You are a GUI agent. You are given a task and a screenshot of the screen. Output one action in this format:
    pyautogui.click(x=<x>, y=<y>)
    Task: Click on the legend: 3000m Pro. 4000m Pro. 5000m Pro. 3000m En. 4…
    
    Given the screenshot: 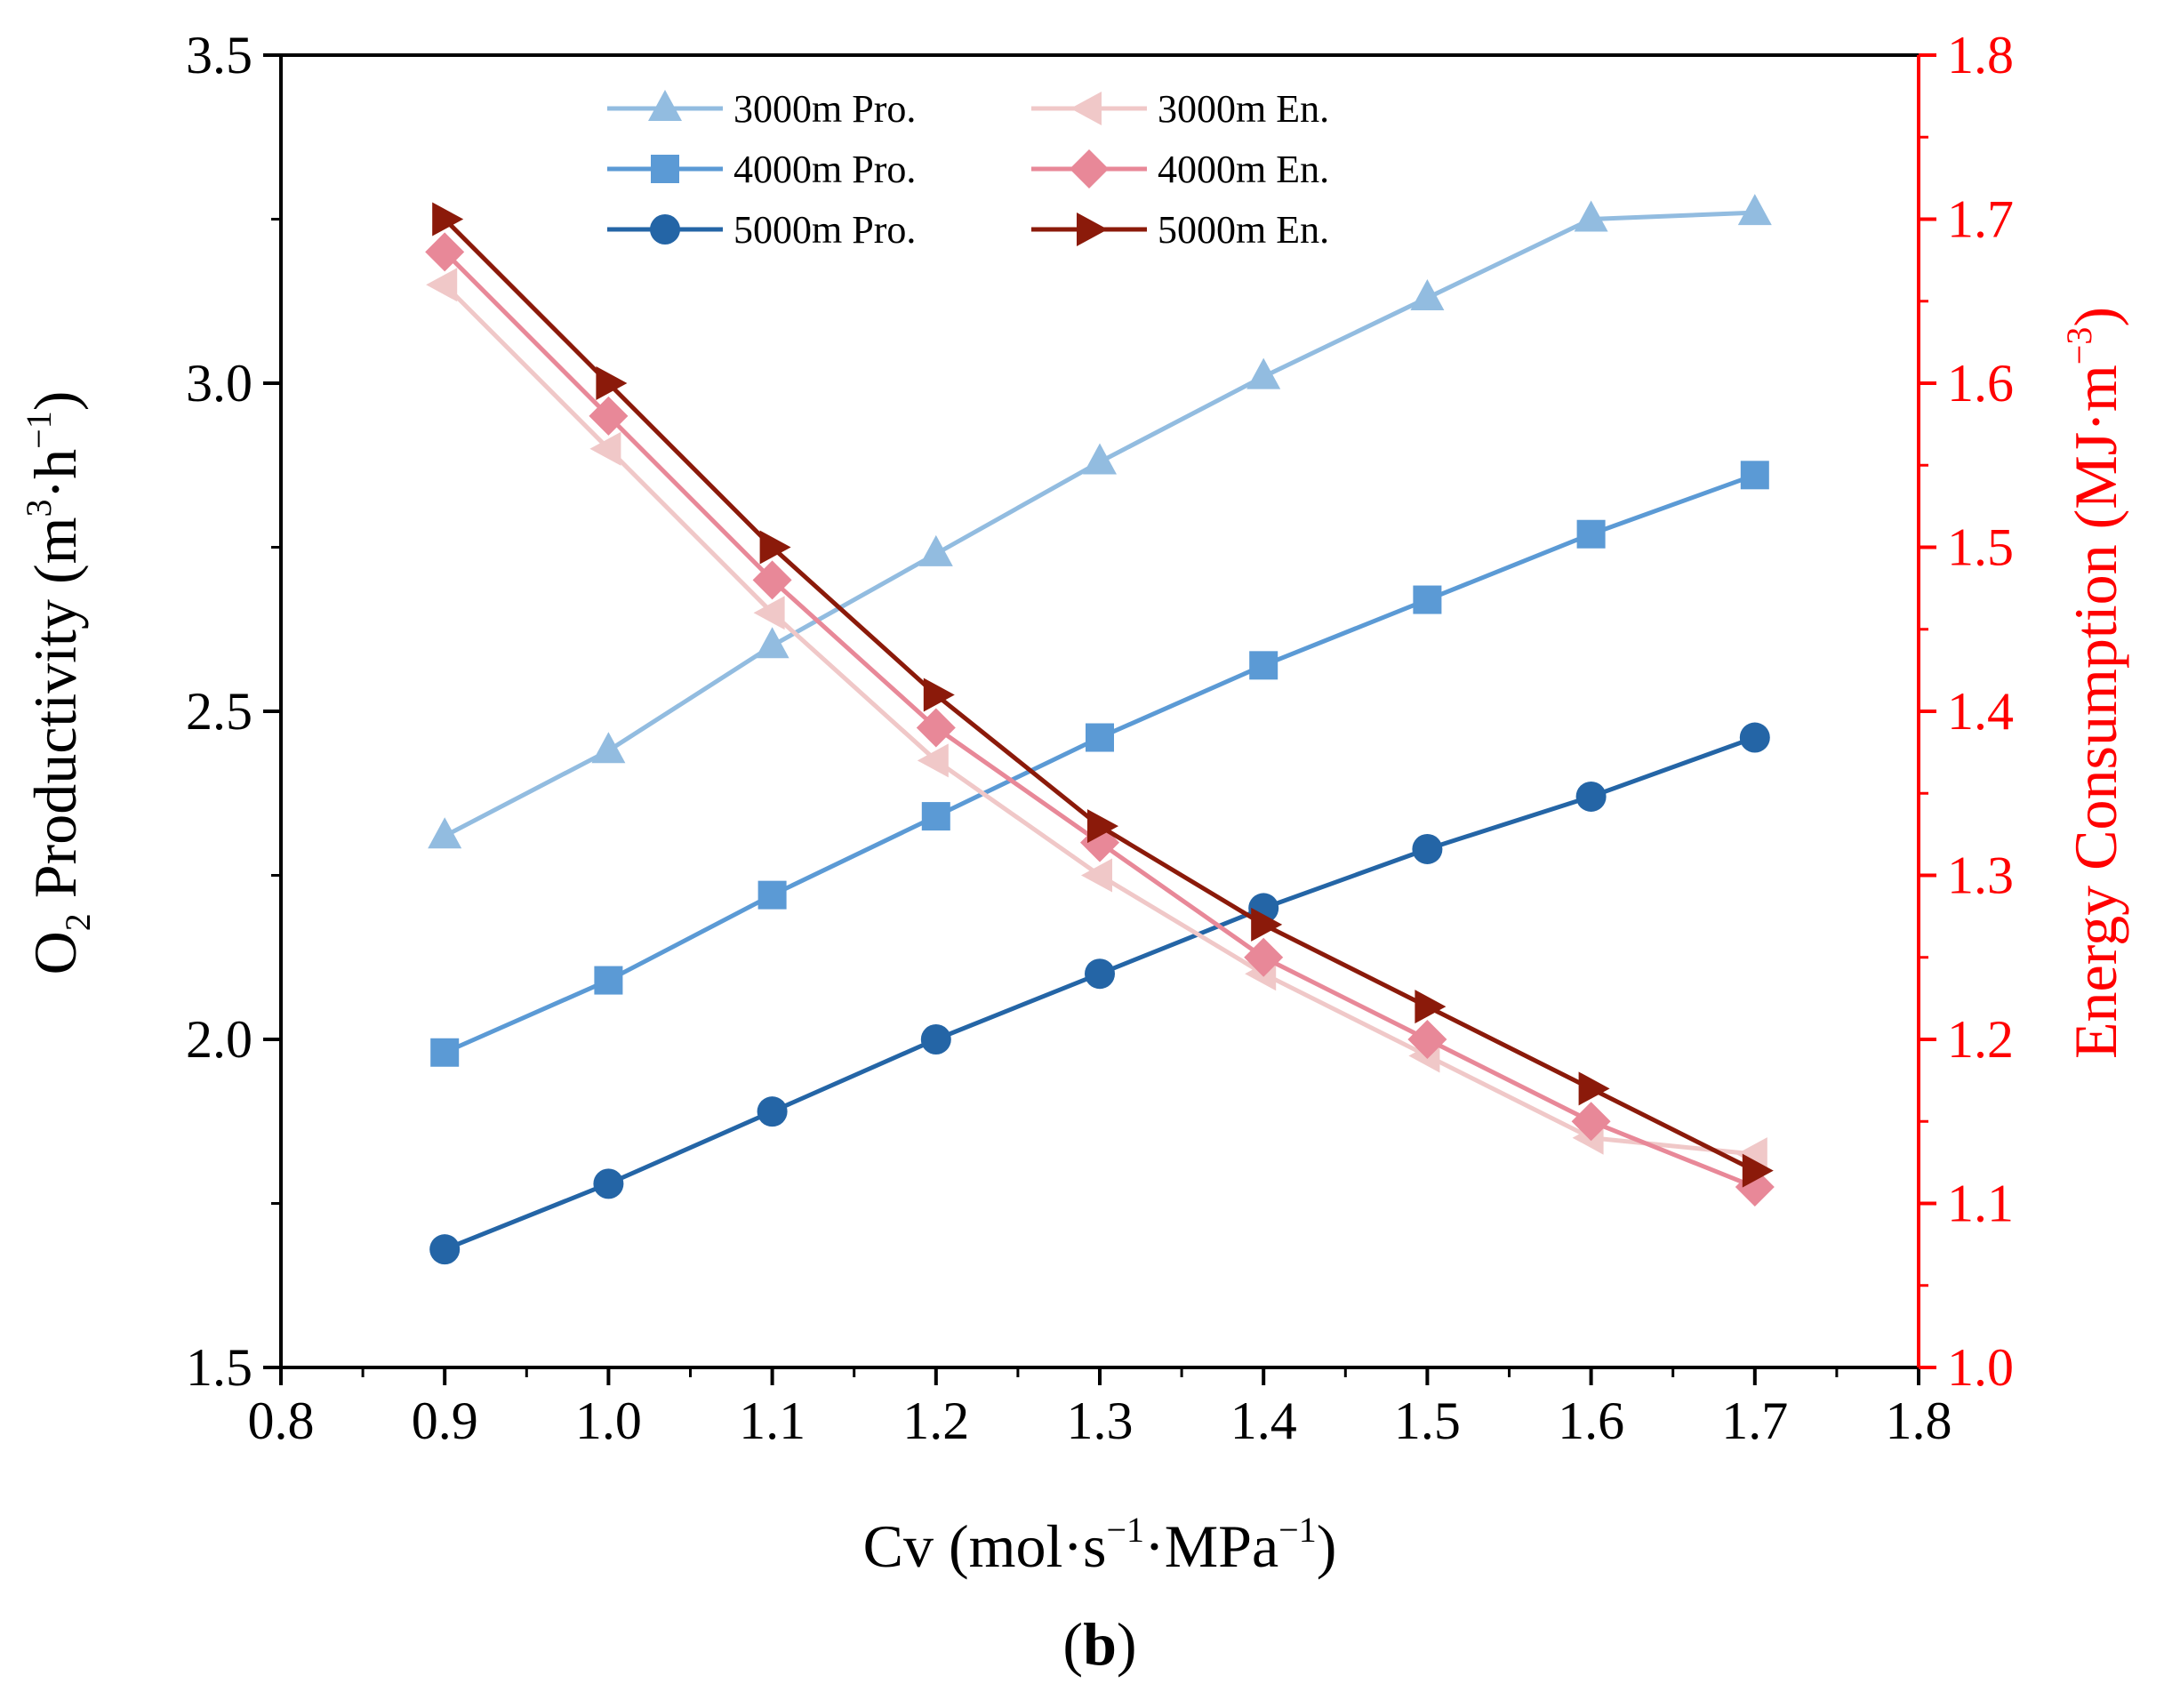 What is the action you would take?
    pyautogui.click(x=968, y=169)
    